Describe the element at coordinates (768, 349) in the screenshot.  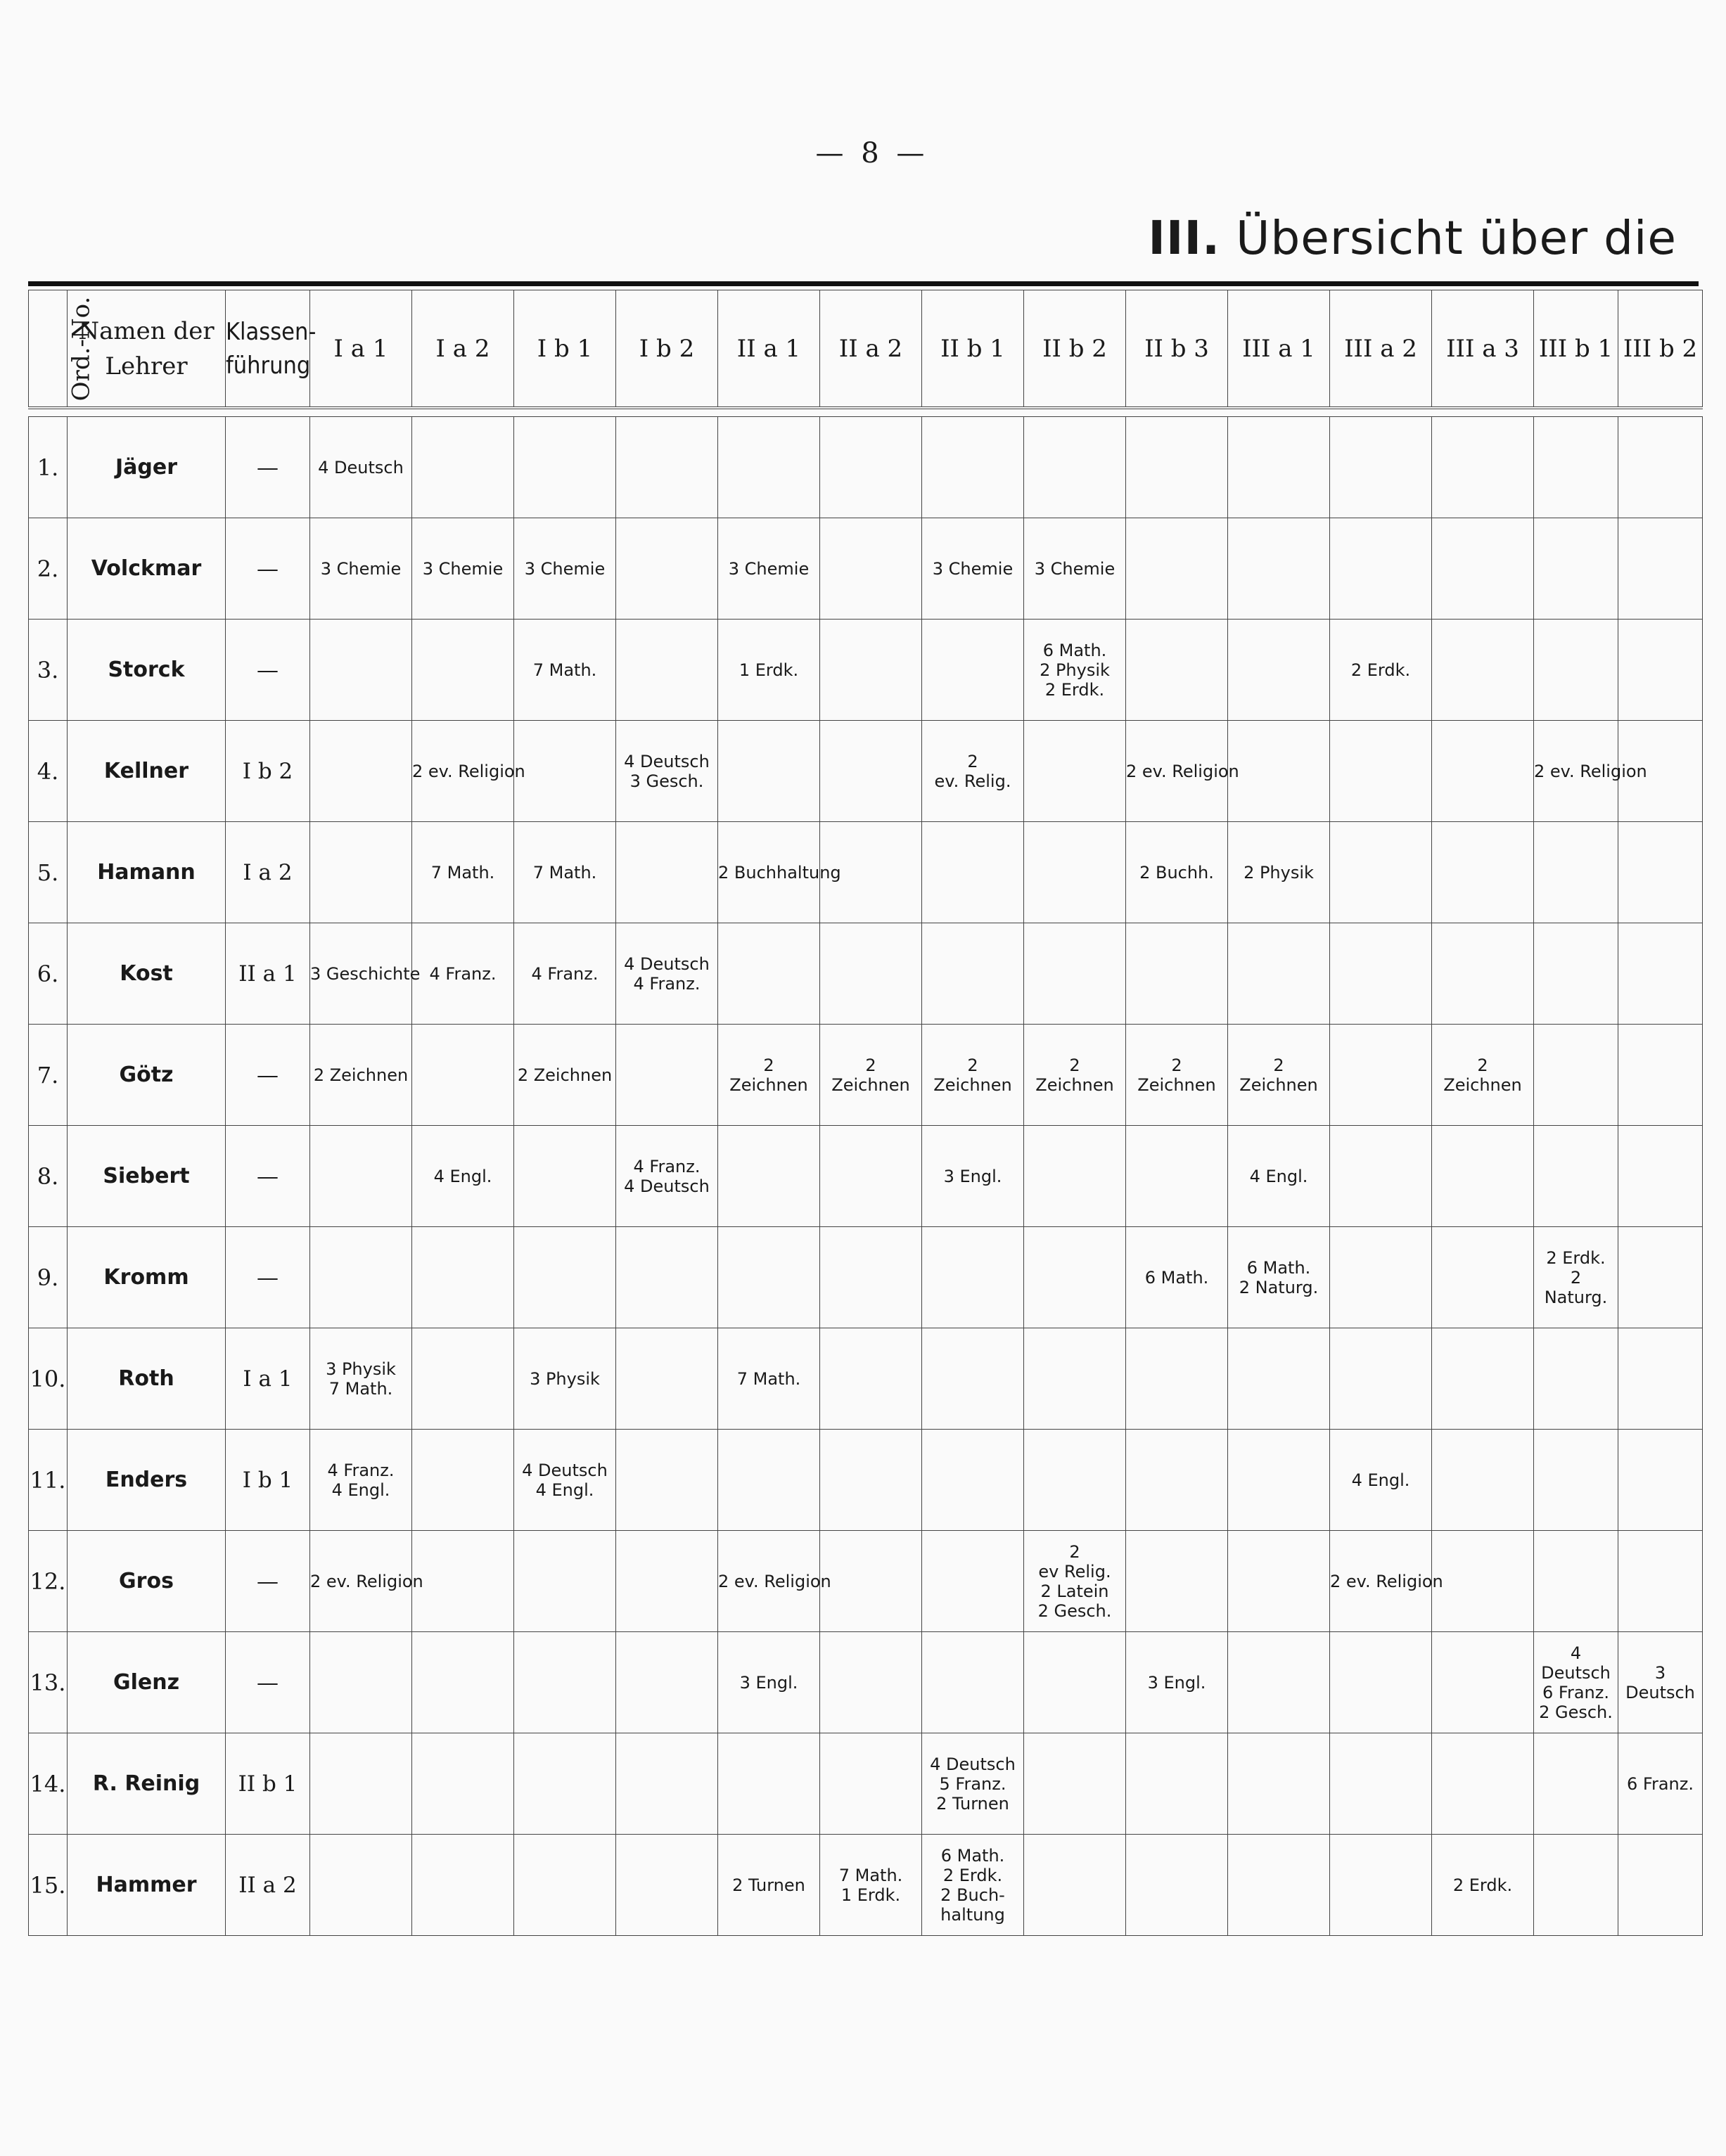
I see `column-header-class: II a 1` at that location.